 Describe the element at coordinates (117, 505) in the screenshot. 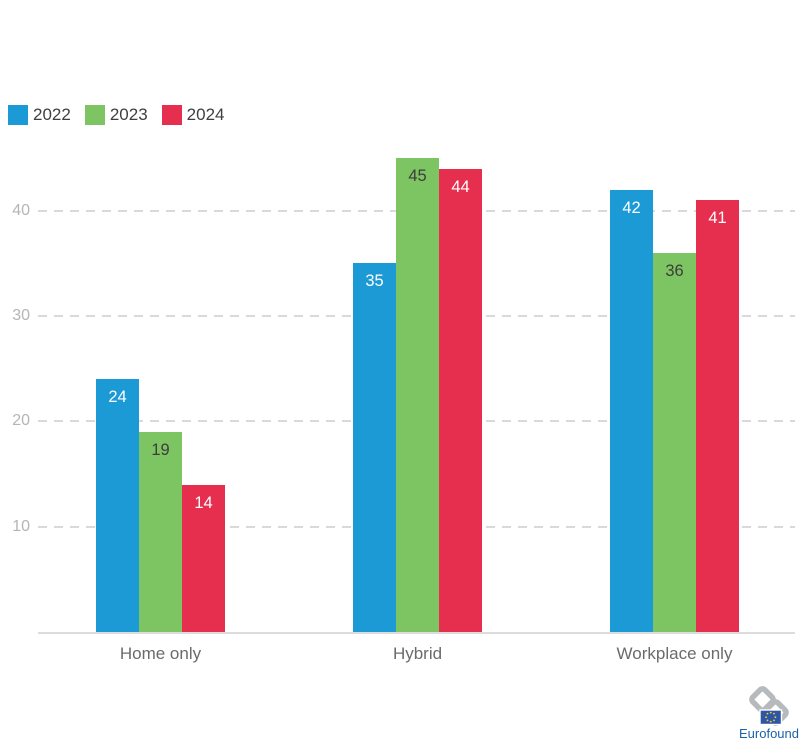

I see `bar-2022-home-only: 24` at that location.